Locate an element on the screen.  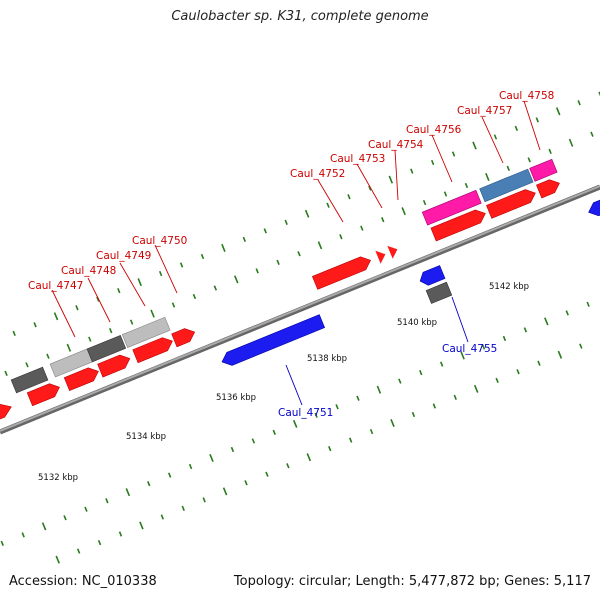
gene-label: Caul_4749 is located at coordinates (123, 256).